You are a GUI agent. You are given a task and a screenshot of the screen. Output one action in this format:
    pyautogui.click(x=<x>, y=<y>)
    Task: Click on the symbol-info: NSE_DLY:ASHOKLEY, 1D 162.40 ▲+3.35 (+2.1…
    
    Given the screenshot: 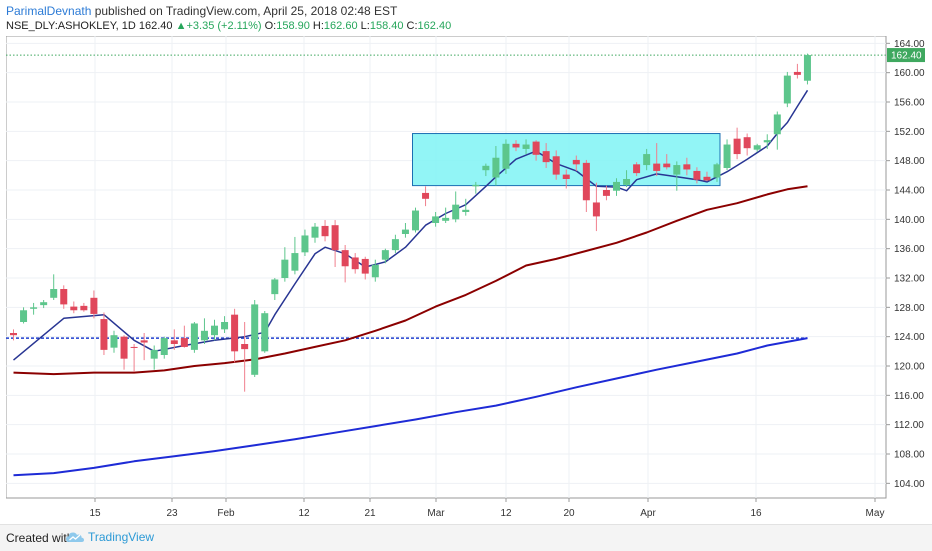 What is the action you would take?
    pyautogui.click(x=228, y=26)
    